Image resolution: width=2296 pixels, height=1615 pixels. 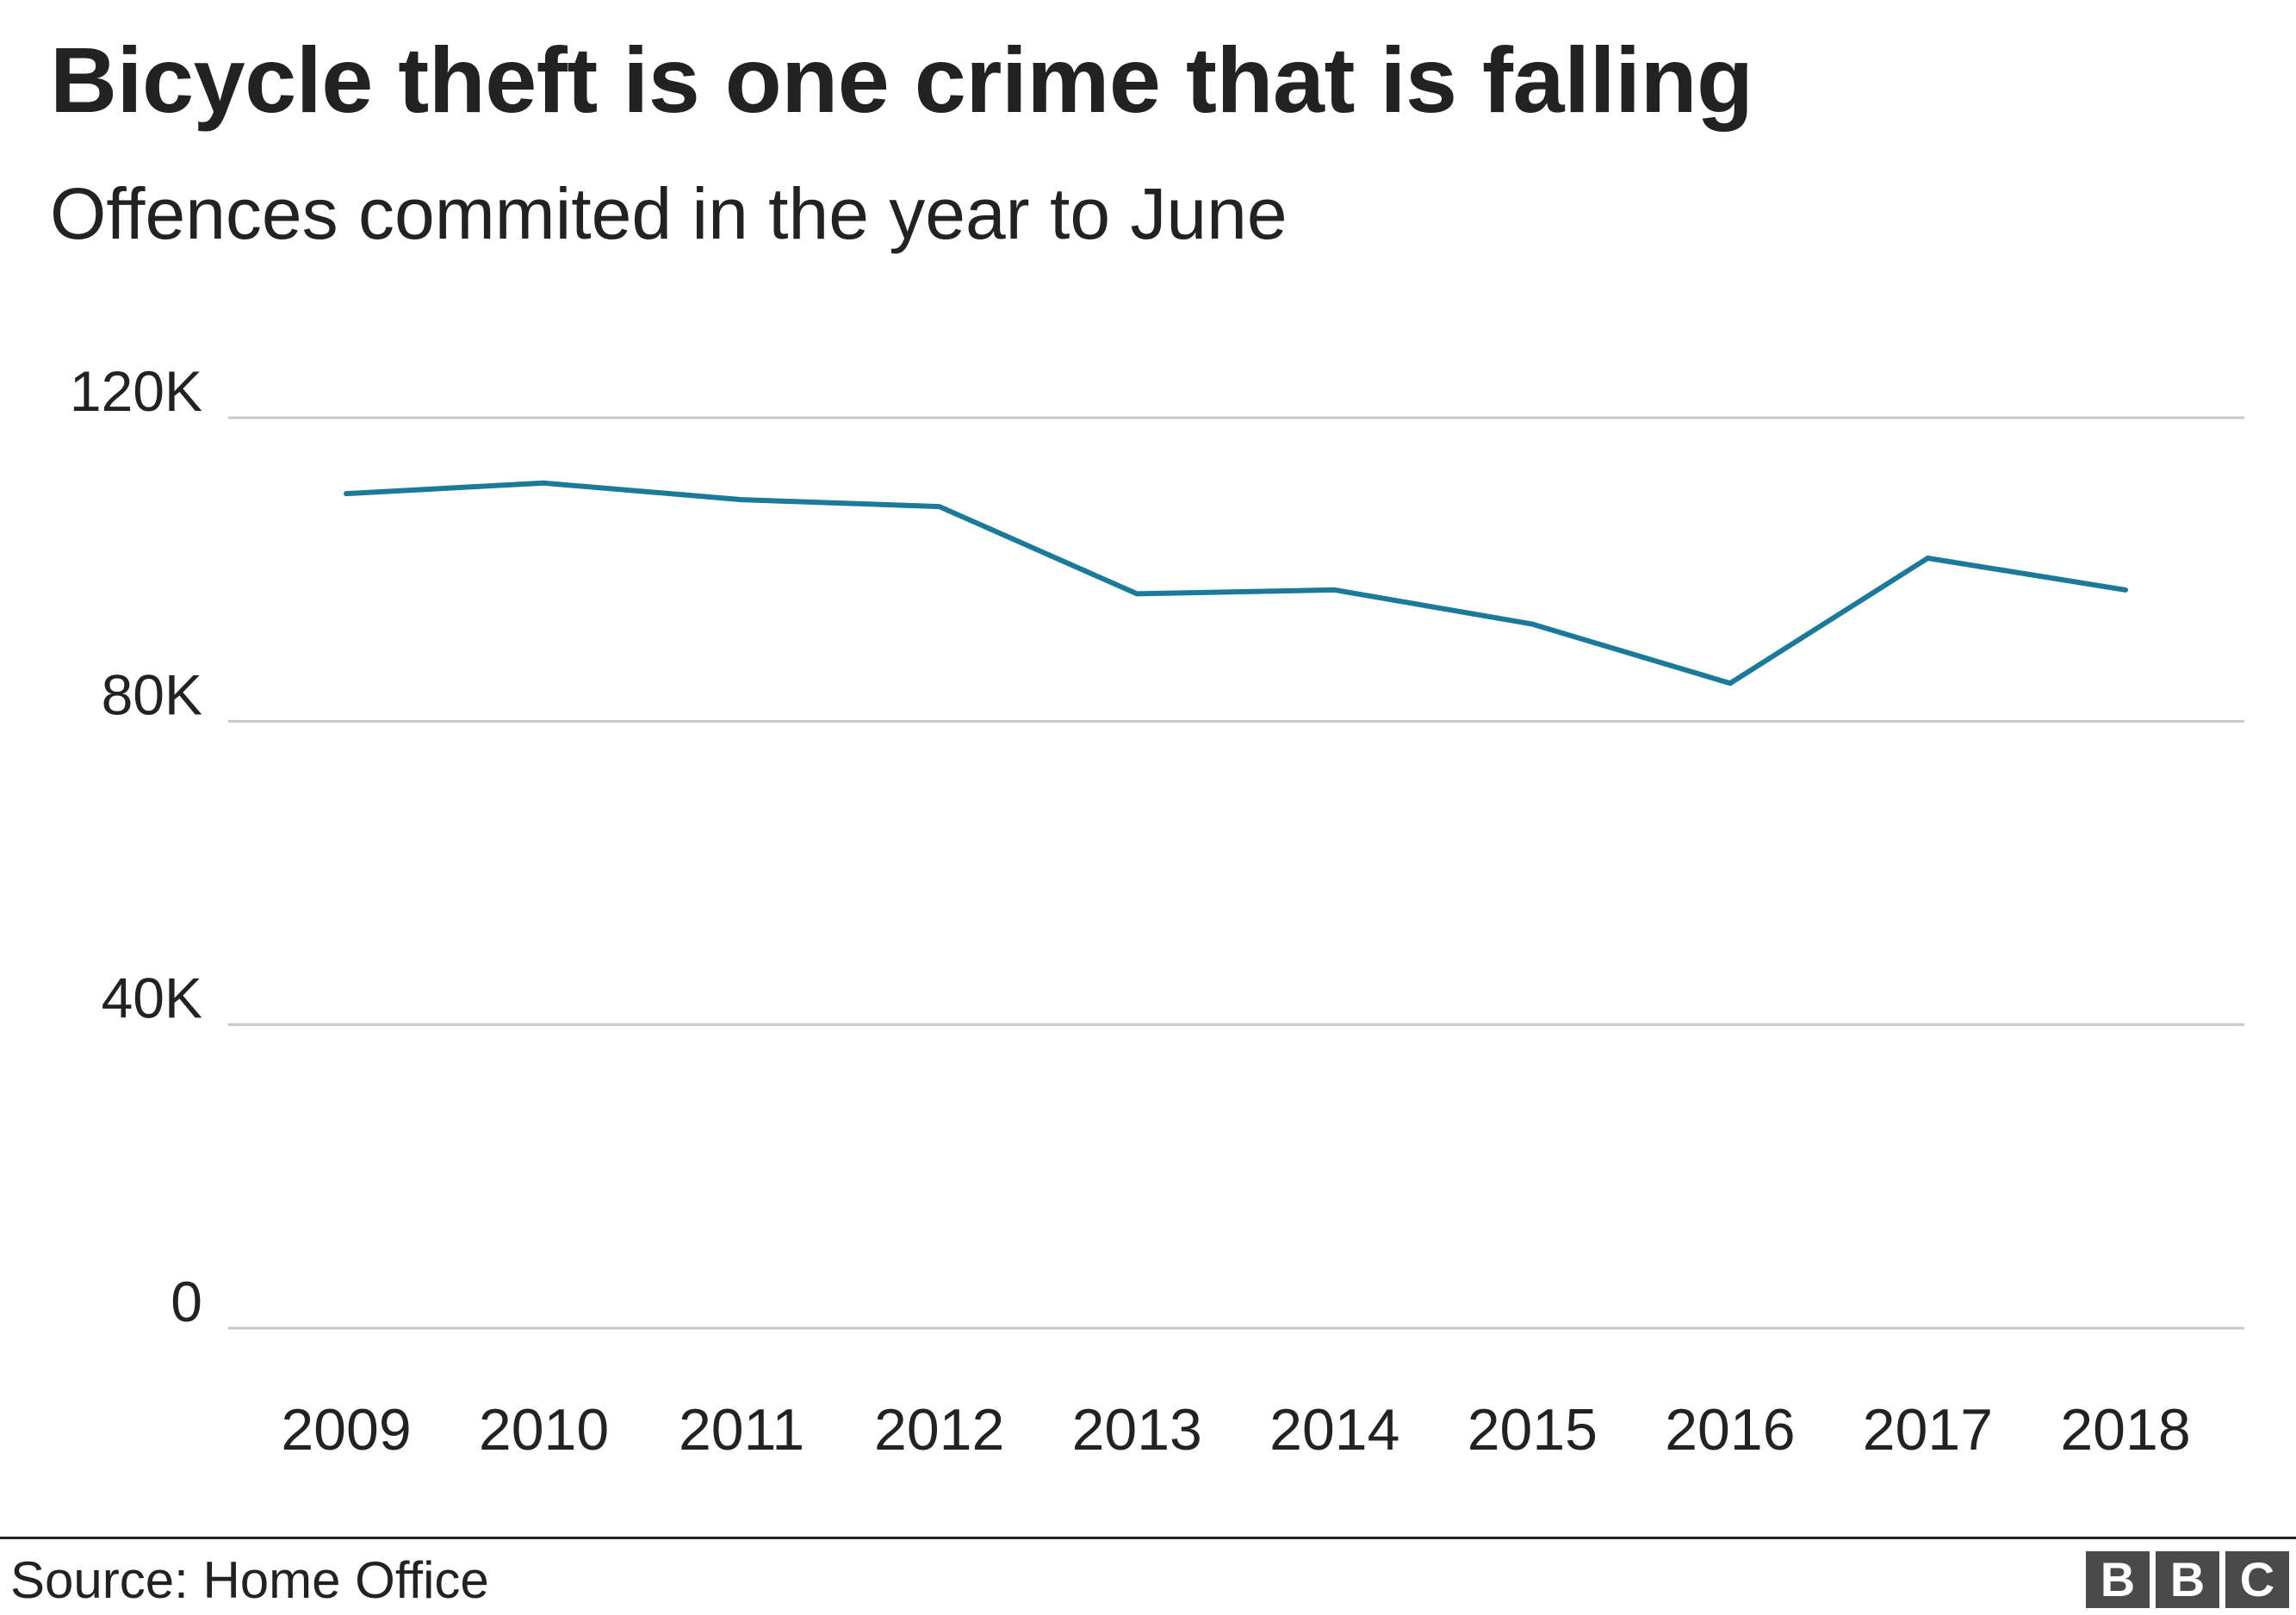 I want to click on footer-divider, so click(x=1148, y=1538).